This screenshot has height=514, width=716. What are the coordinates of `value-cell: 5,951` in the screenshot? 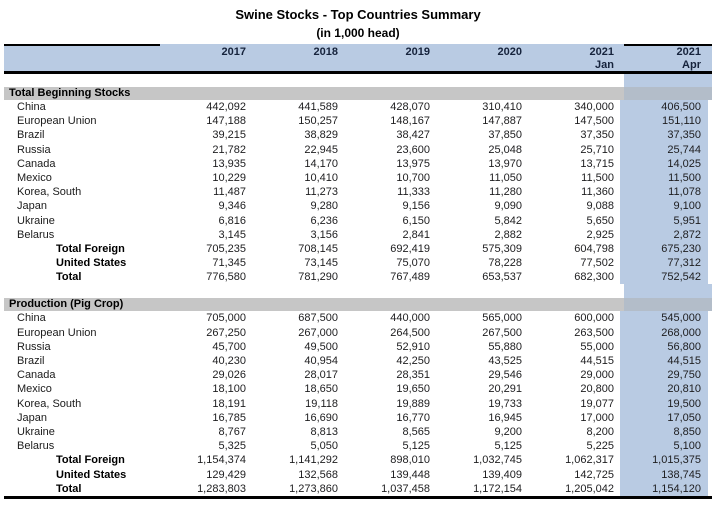 It's located at (664, 220).